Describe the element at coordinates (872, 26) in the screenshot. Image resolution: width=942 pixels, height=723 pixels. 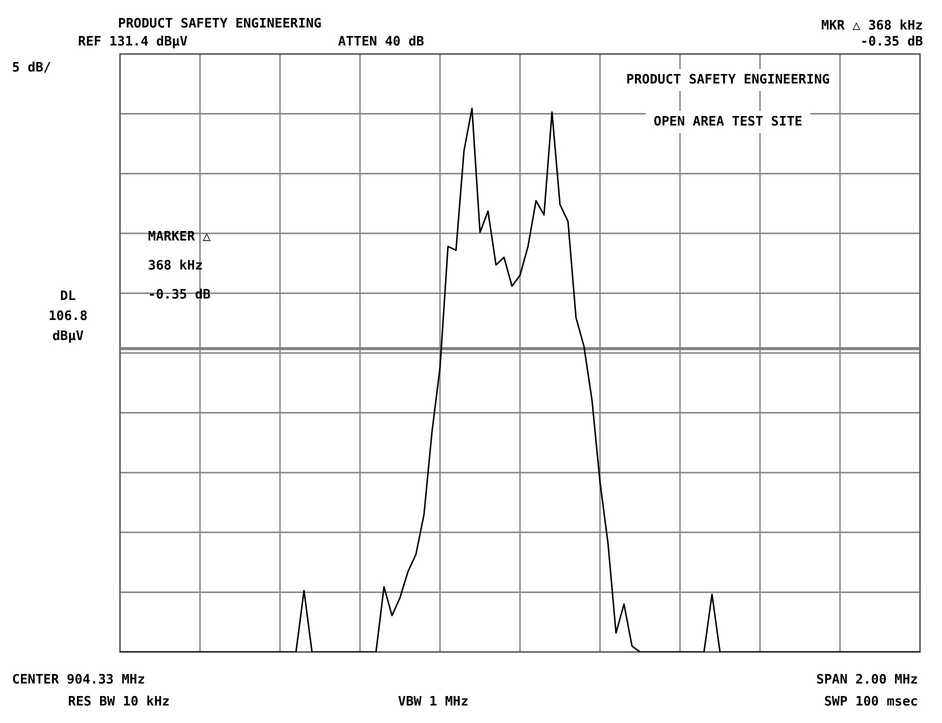
I see `text: MKR △ 368 kHz` at that location.